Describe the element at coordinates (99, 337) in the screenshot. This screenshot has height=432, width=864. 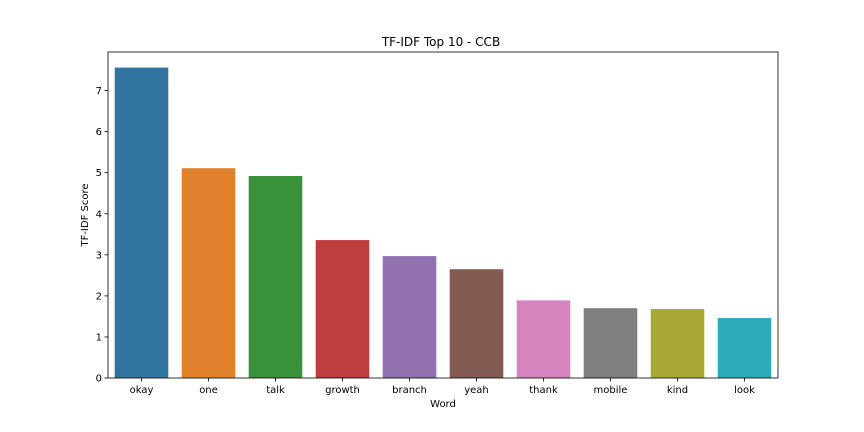
I see `y-tick-label: 1` at that location.